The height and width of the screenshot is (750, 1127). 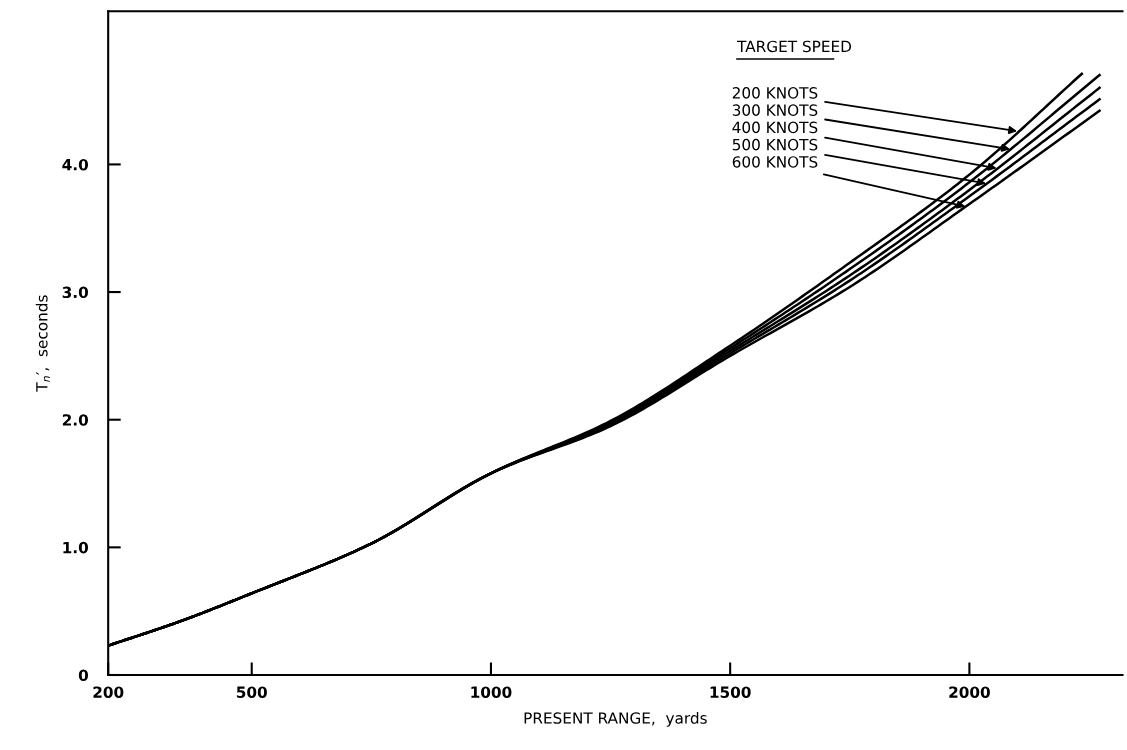 I want to click on y-tick-label: 0, so click(x=83, y=675).